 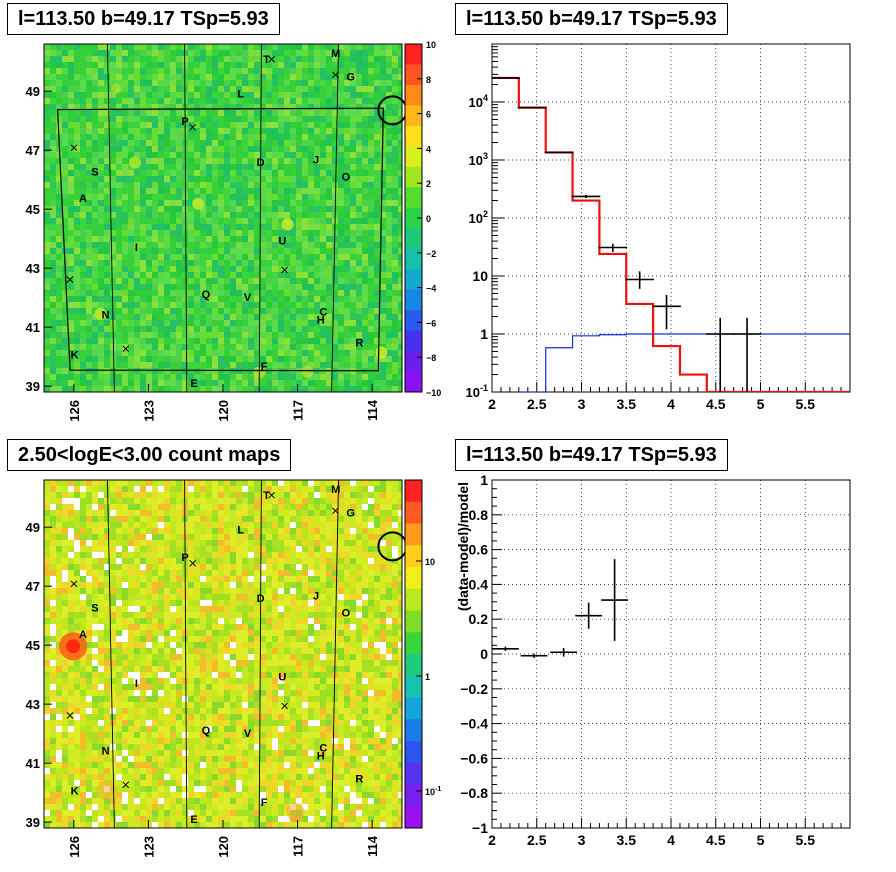 I want to click on residual-y-label: (data-model)/model, so click(x=463, y=546).